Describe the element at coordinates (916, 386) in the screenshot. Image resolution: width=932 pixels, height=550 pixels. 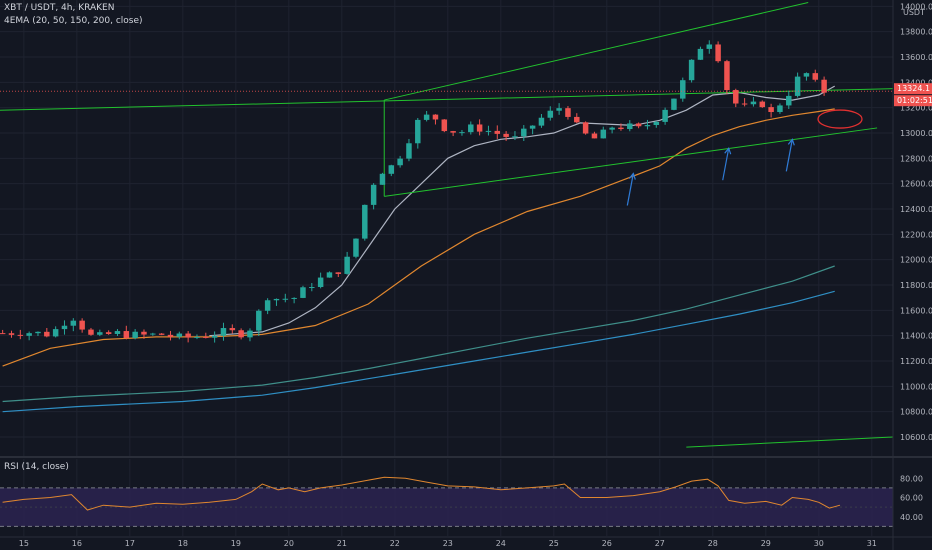
I see `price-tick-label: 11000.00` at that location.